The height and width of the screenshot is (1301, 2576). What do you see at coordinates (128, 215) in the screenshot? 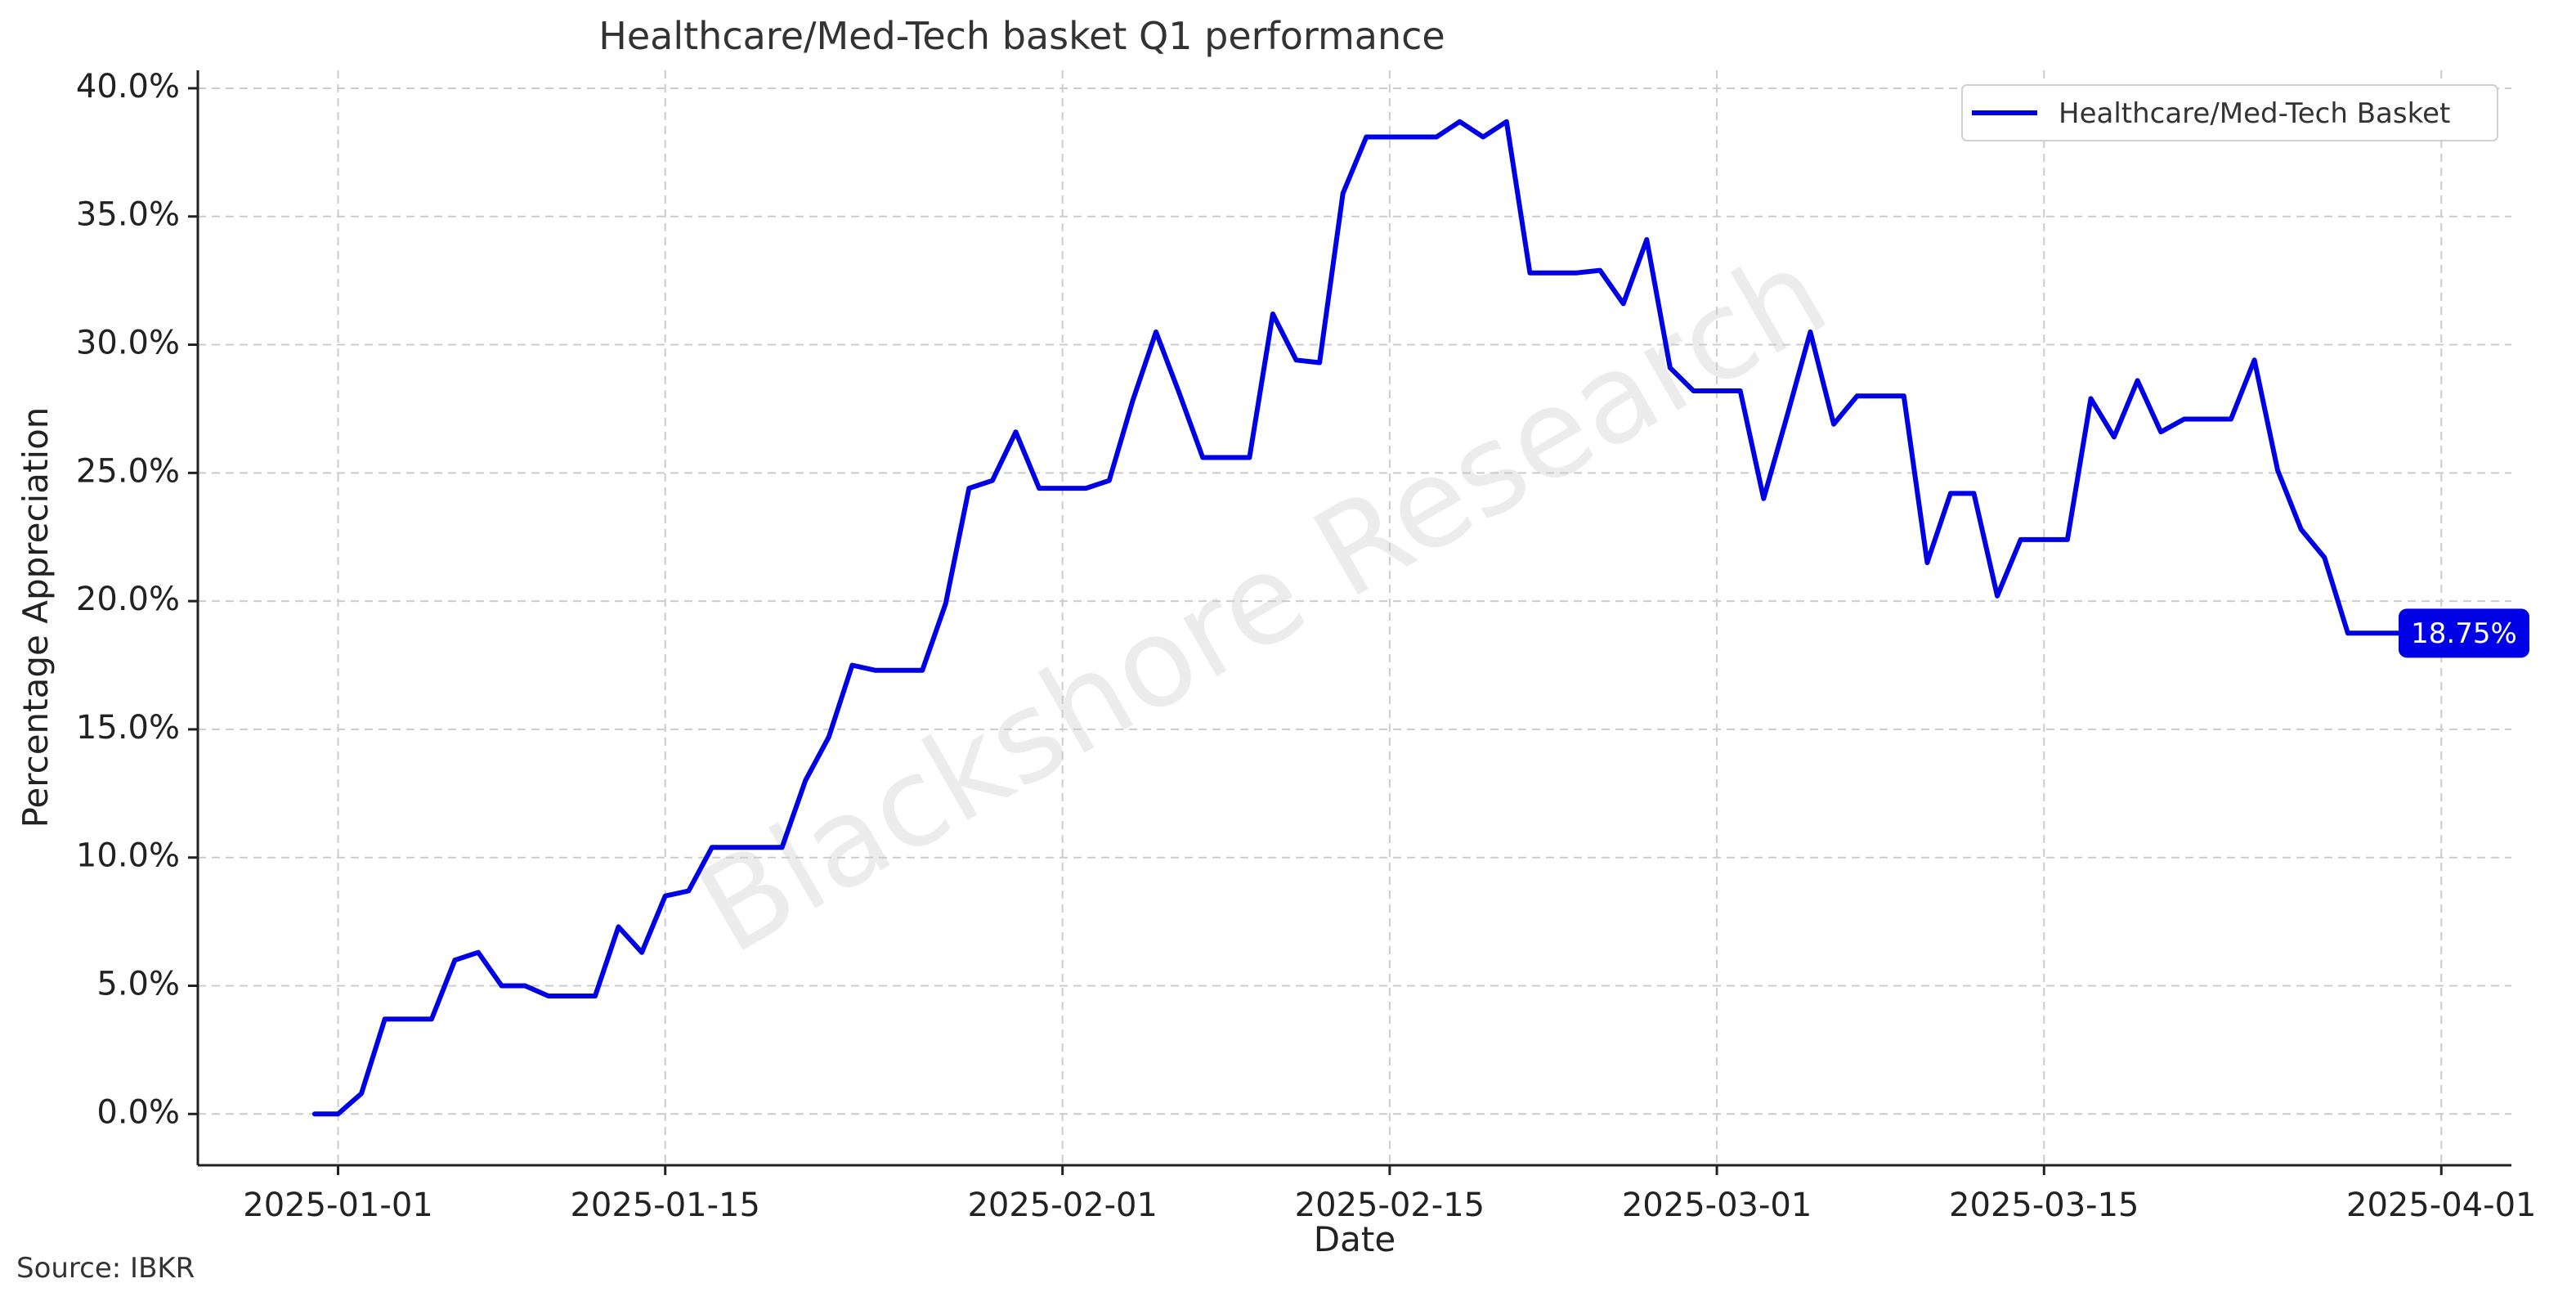
I see `y-tick-label: 35.0%` at bounding box center [128, 215].